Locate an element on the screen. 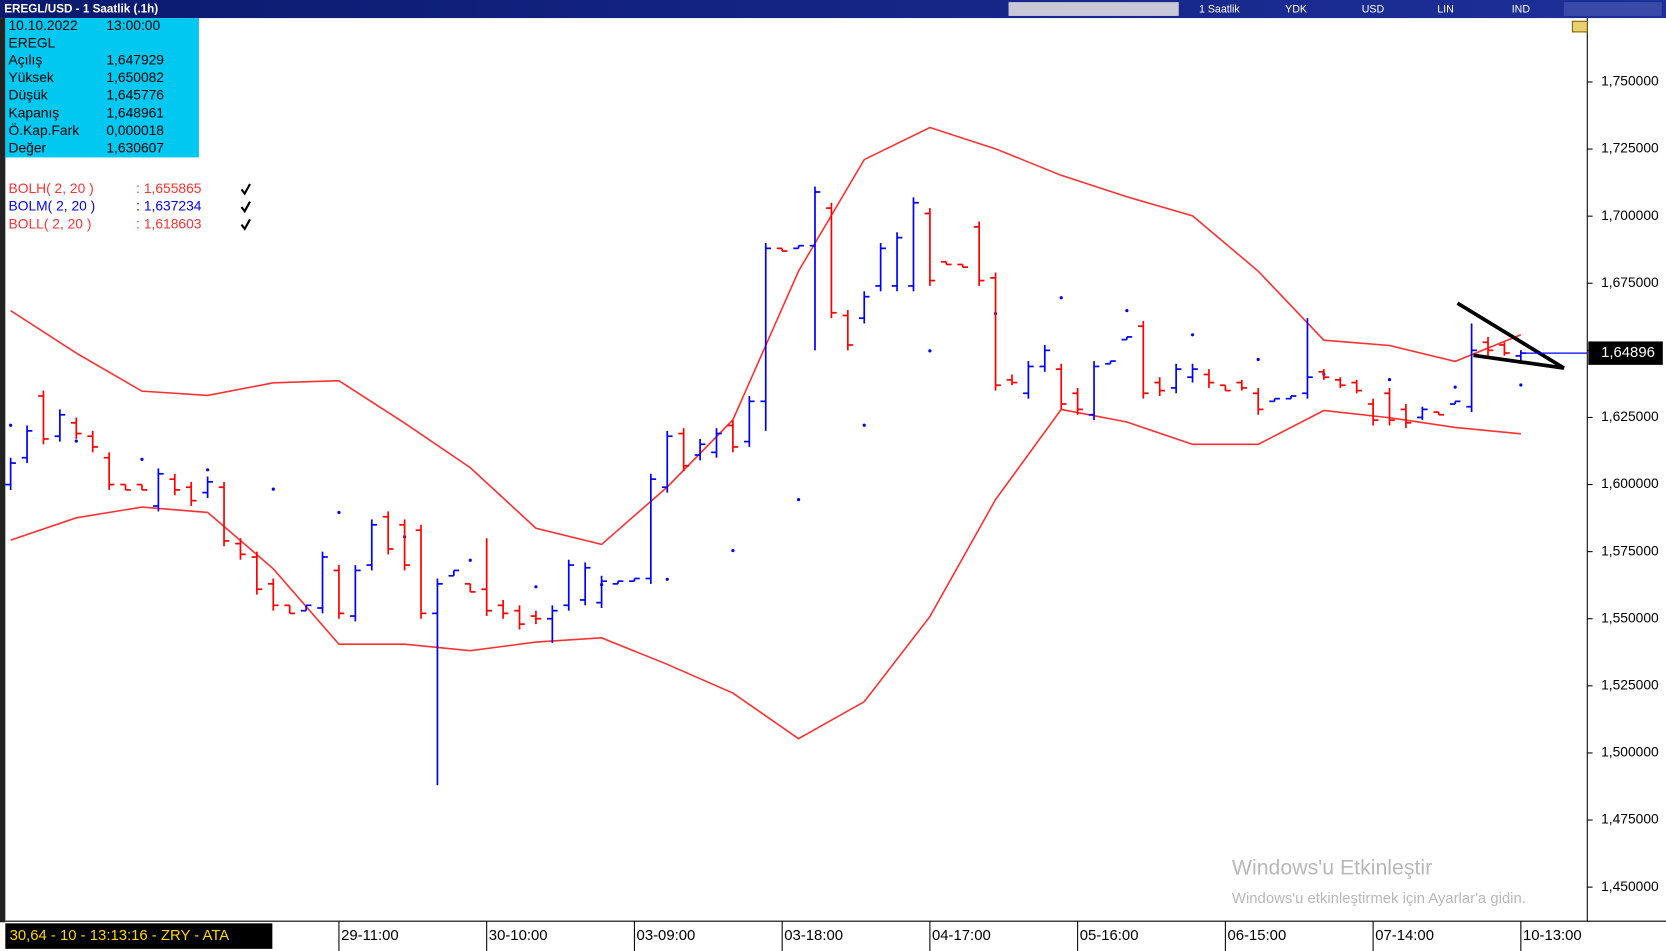 The image size is (1666, 951). x-tick-label: 06-15:00 is located at coordinates (1256, 936).